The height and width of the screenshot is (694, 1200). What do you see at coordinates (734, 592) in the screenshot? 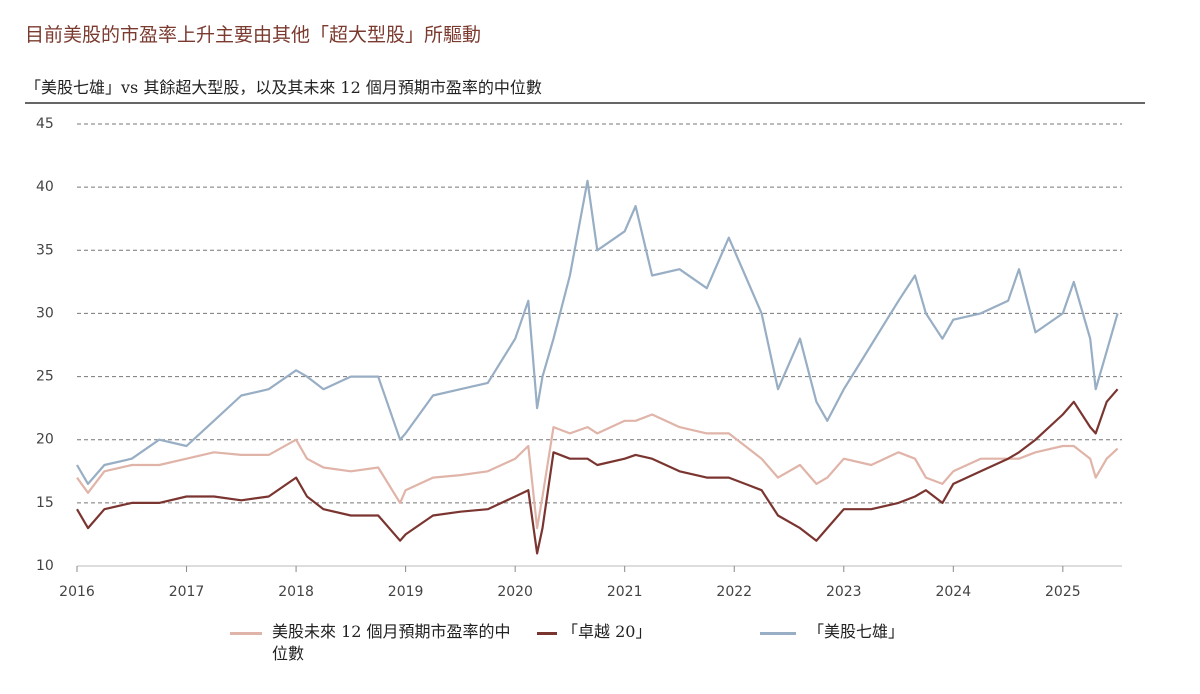
I see `x-tick-label: 2022` at bounding box center [734, 592].